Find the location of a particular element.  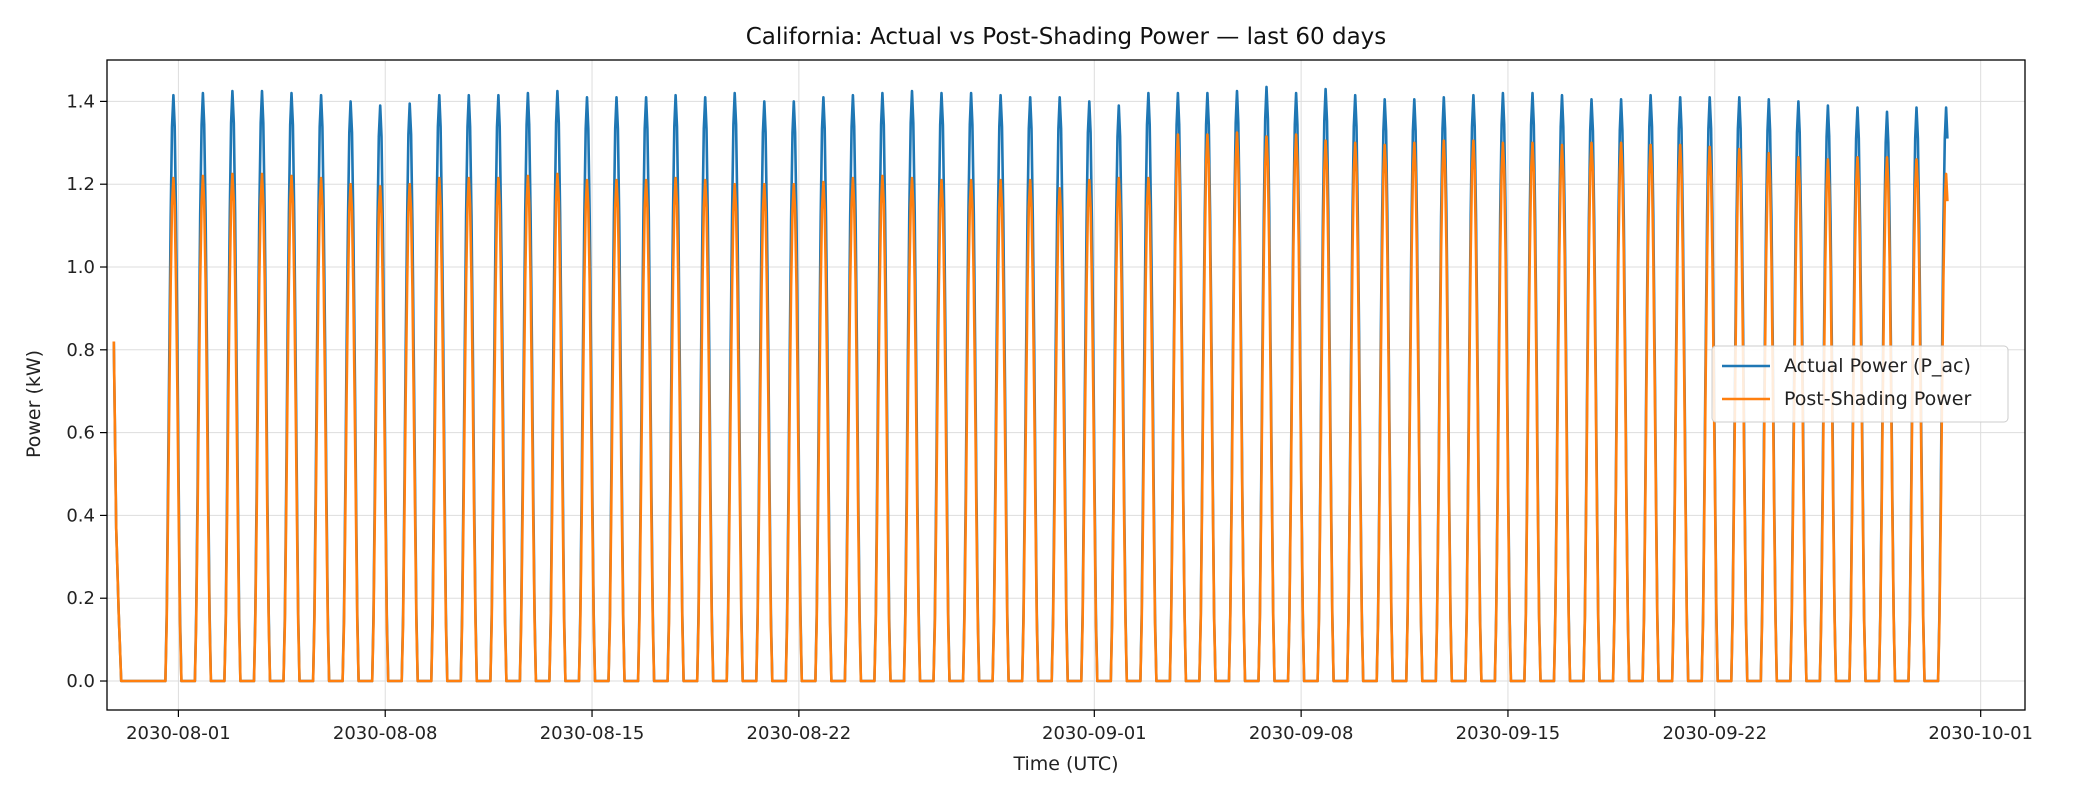

y-tick-label: 0.4 is located at coordinates (80, 515).